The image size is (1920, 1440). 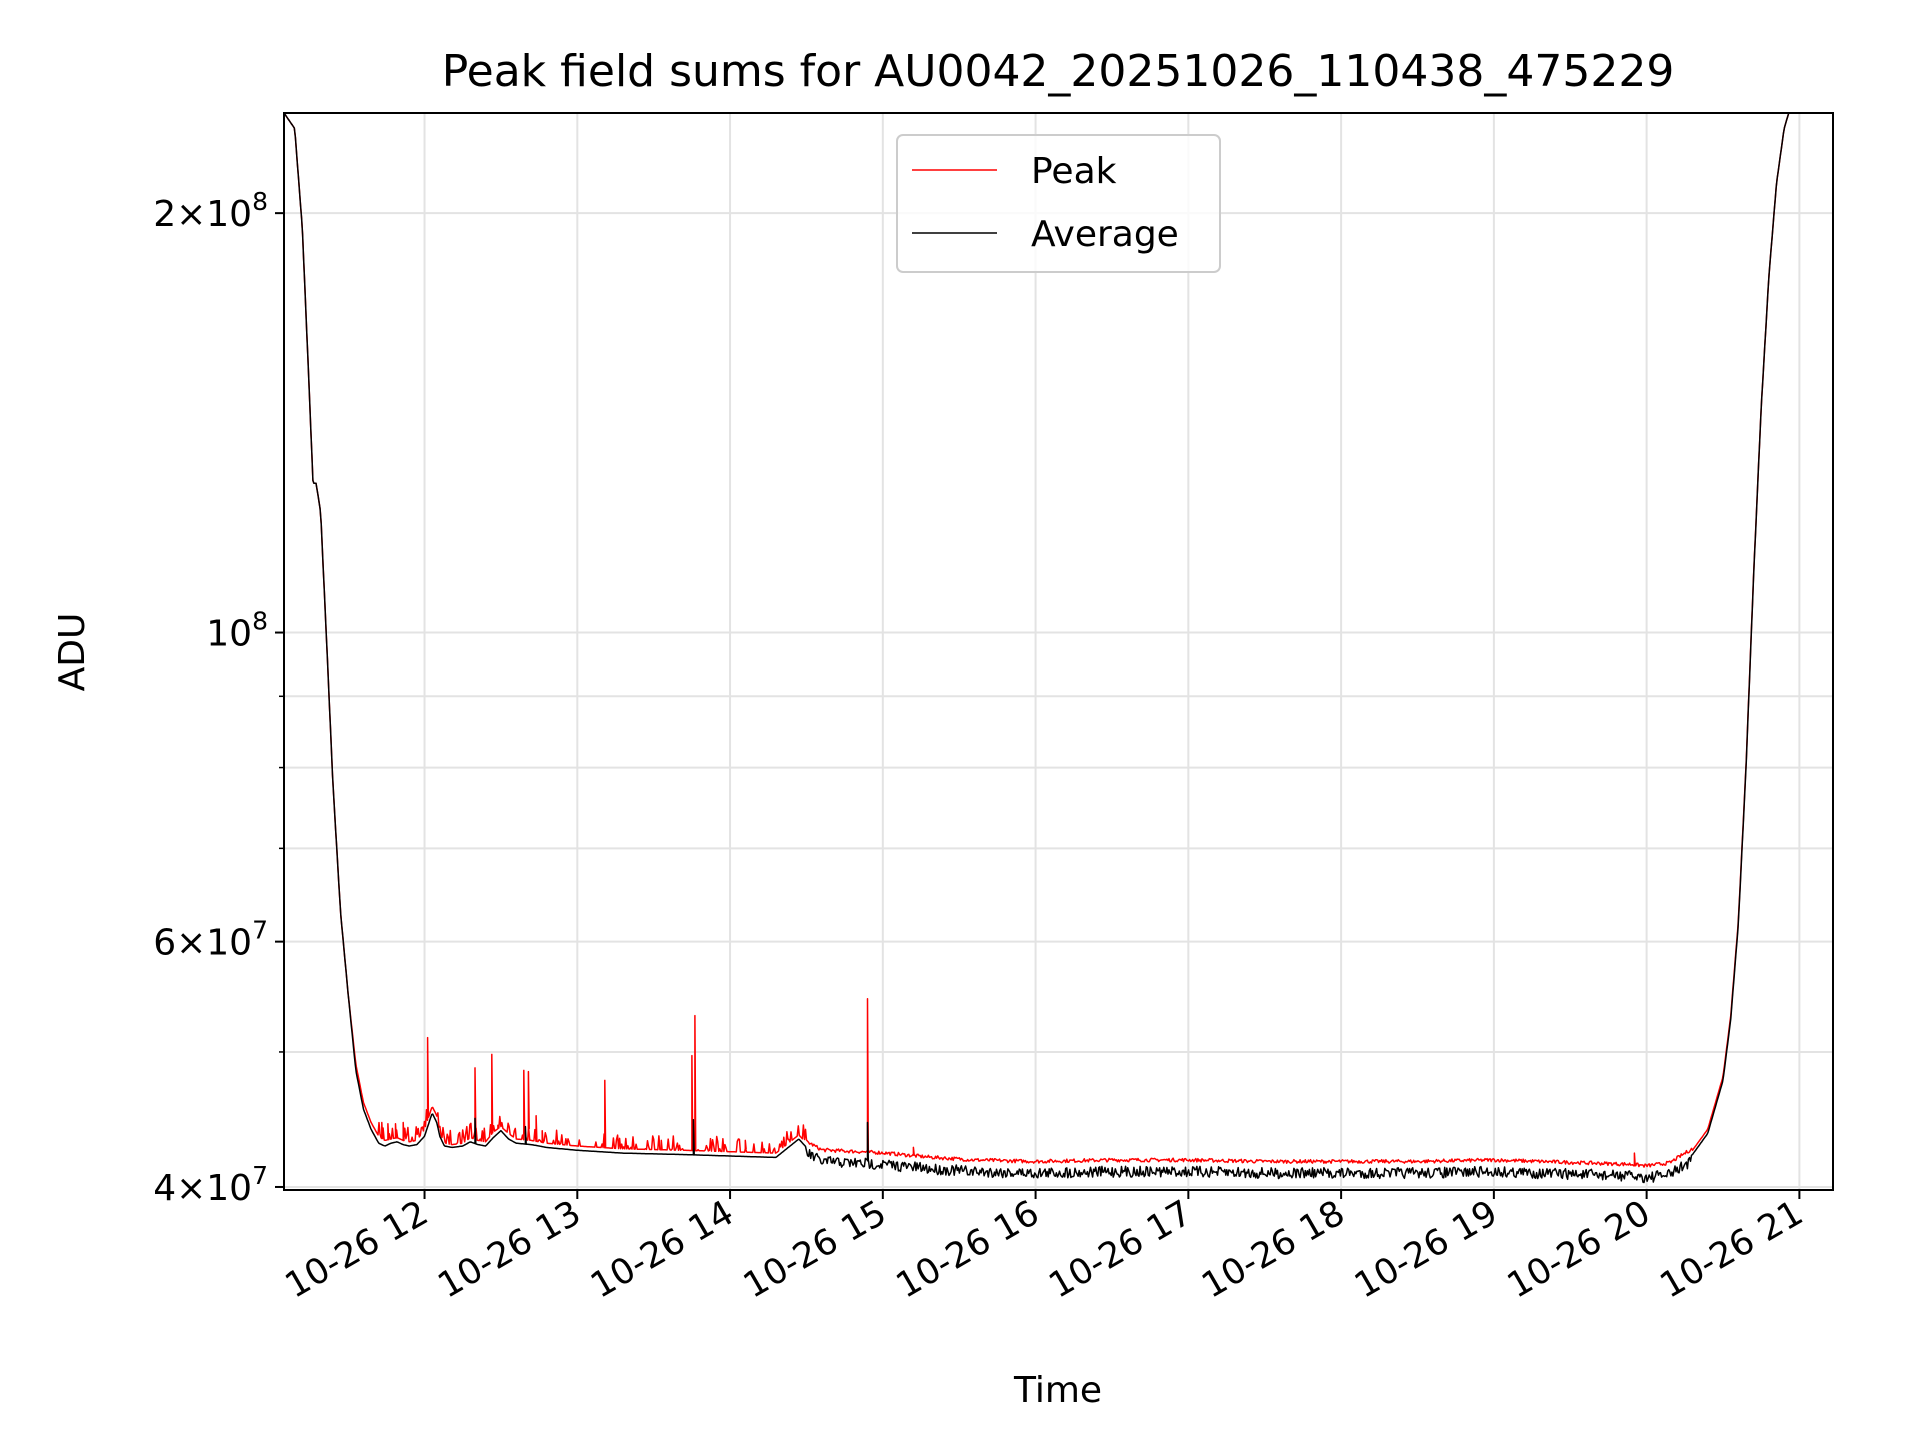 I want to click on x-axis-label: Time, so click(x=1057, y=1390).